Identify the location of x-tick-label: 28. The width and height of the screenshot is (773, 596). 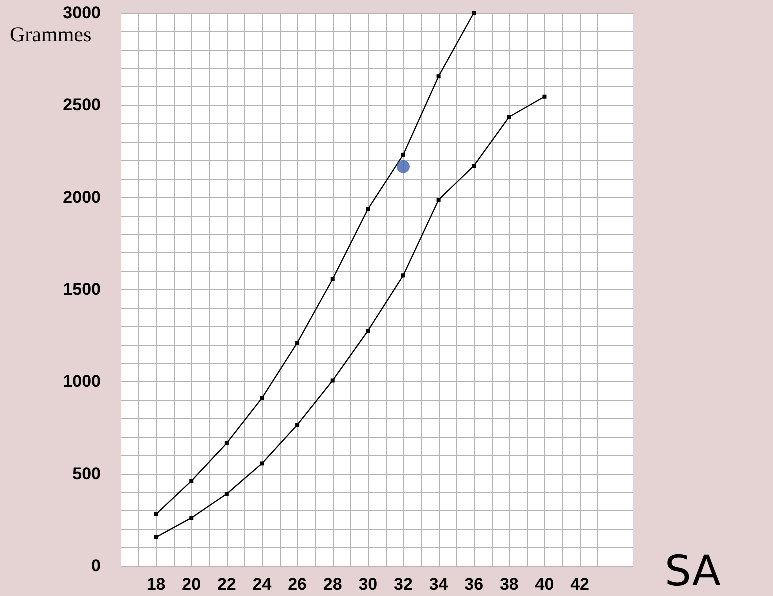
(332, 584).